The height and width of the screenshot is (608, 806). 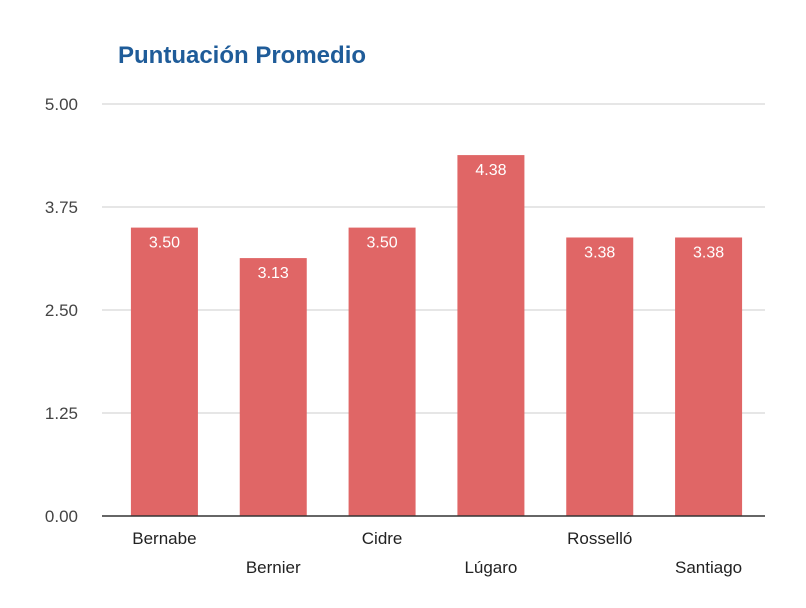 I want to click on x-tick-label: Bernabe, so click(x=164, y=538).